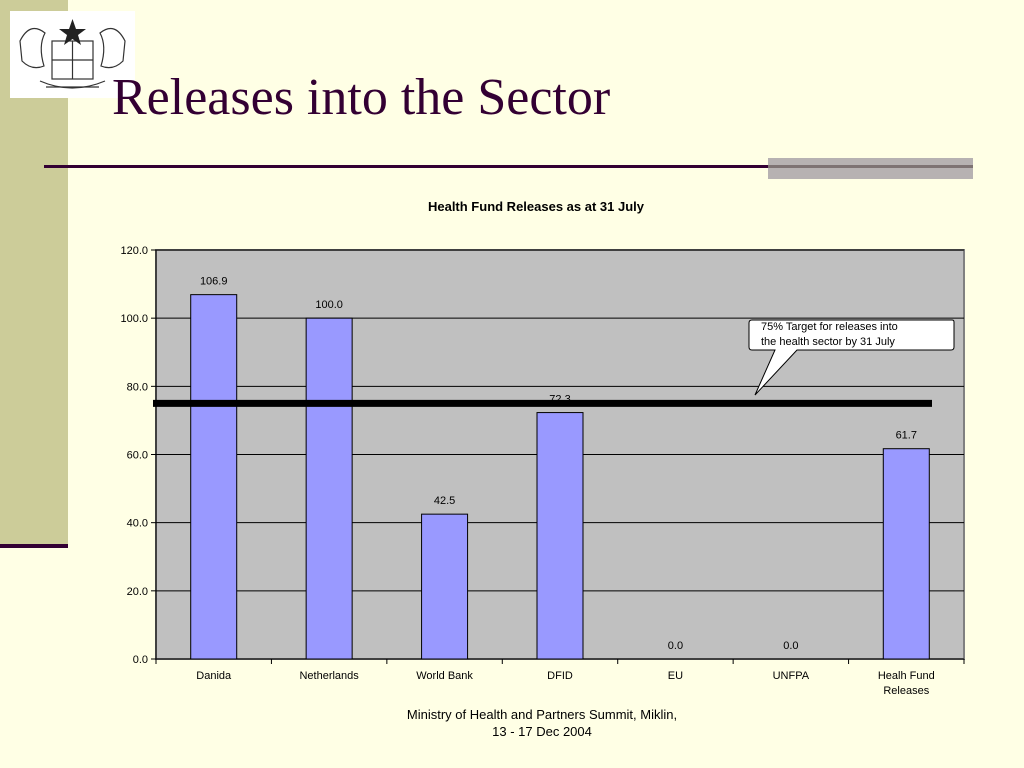  Describe the element at coordinates (140, 660) in the screenshot. I see `y-tick-label: 0.0` at that location.